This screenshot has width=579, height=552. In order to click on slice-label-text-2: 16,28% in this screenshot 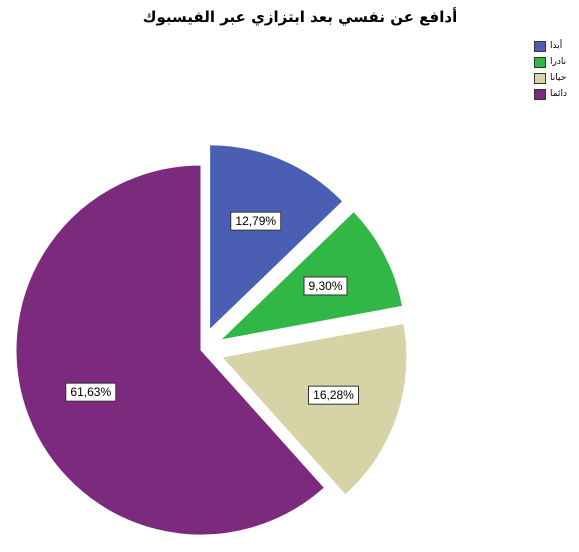, I will do `click(333, 395)`.